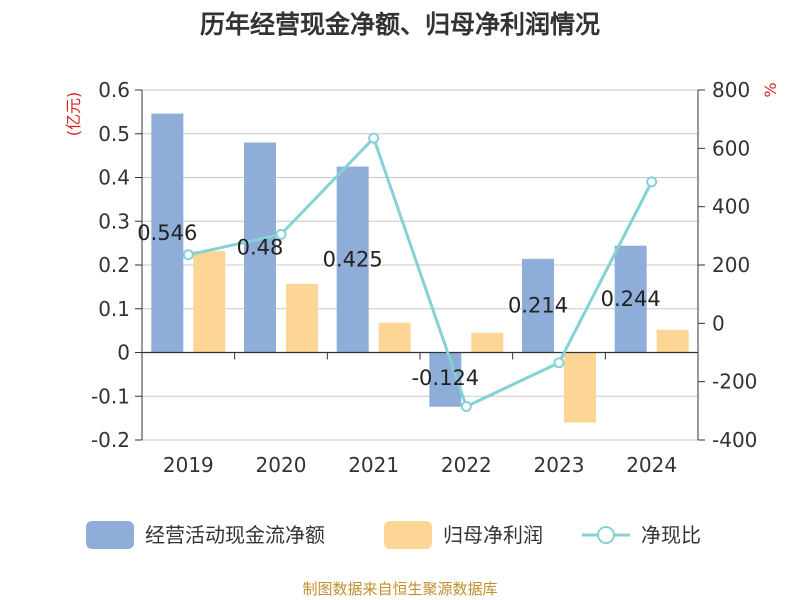  Describe the element at coordinates (114, 90) in the screenshot. I see `left-axis-tick-label: 0.6` at that location.